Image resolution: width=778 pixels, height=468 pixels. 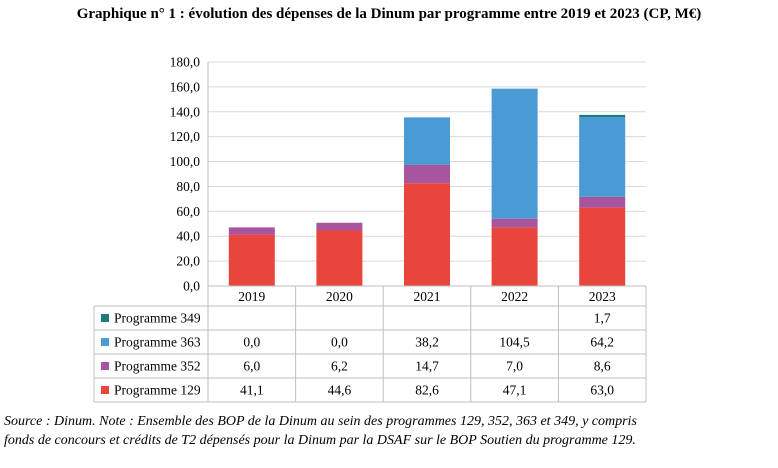 What do you see at coordinates (252, 390) in the screenshot?
I see `data-table-value: 41,1` at bounding box center [252, 390].